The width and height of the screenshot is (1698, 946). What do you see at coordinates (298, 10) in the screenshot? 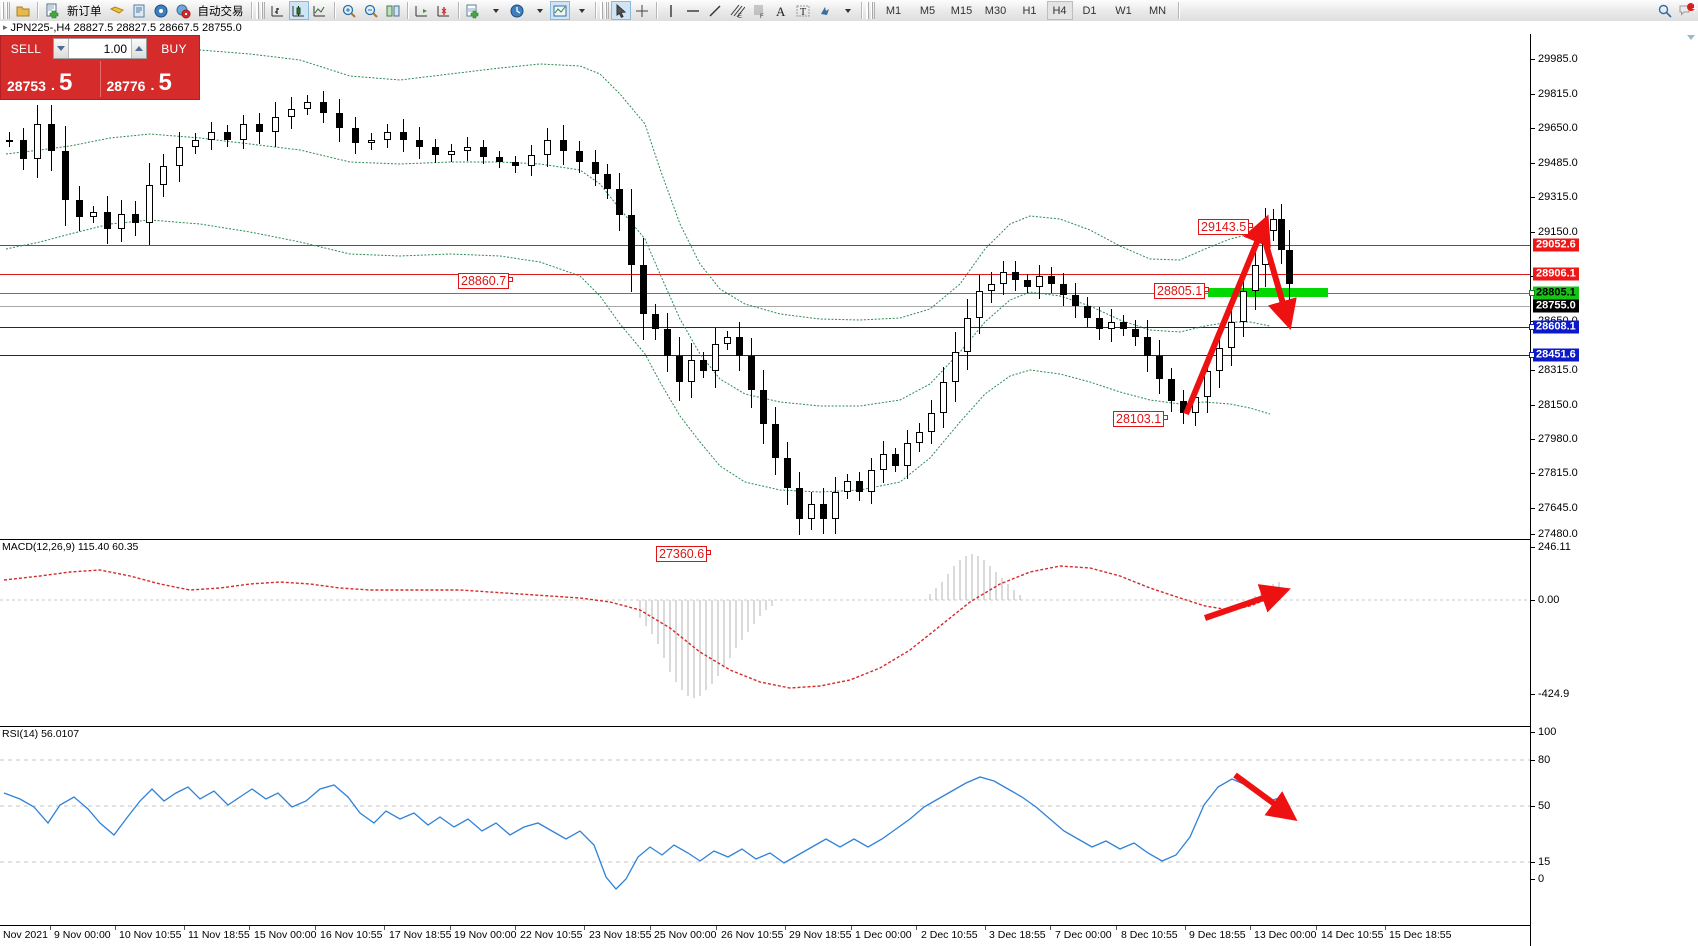
I see `candlestick-chart-icon` at bounding box center [298, 10].